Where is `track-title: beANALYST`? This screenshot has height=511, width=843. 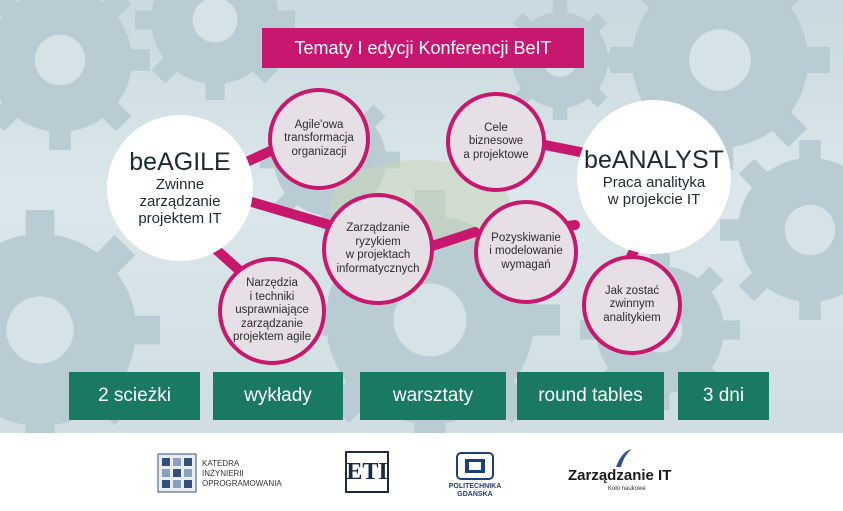 track-title: beANALYST is located at coordinates (654, 159).